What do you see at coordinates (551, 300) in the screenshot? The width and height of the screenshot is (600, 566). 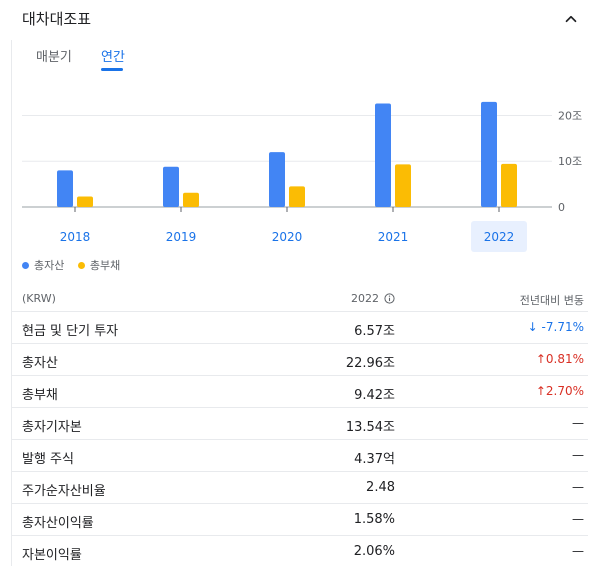 I see `change-header: 전년대비 변동` at bounding box center [551, 300].